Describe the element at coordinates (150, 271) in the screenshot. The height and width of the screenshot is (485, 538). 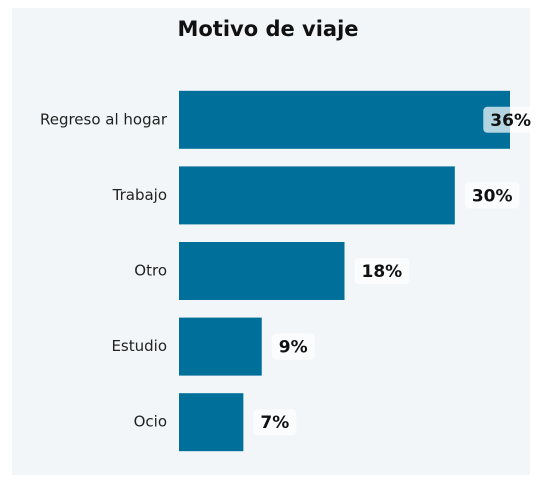
I see `y-tick-label: Otro` at that location.